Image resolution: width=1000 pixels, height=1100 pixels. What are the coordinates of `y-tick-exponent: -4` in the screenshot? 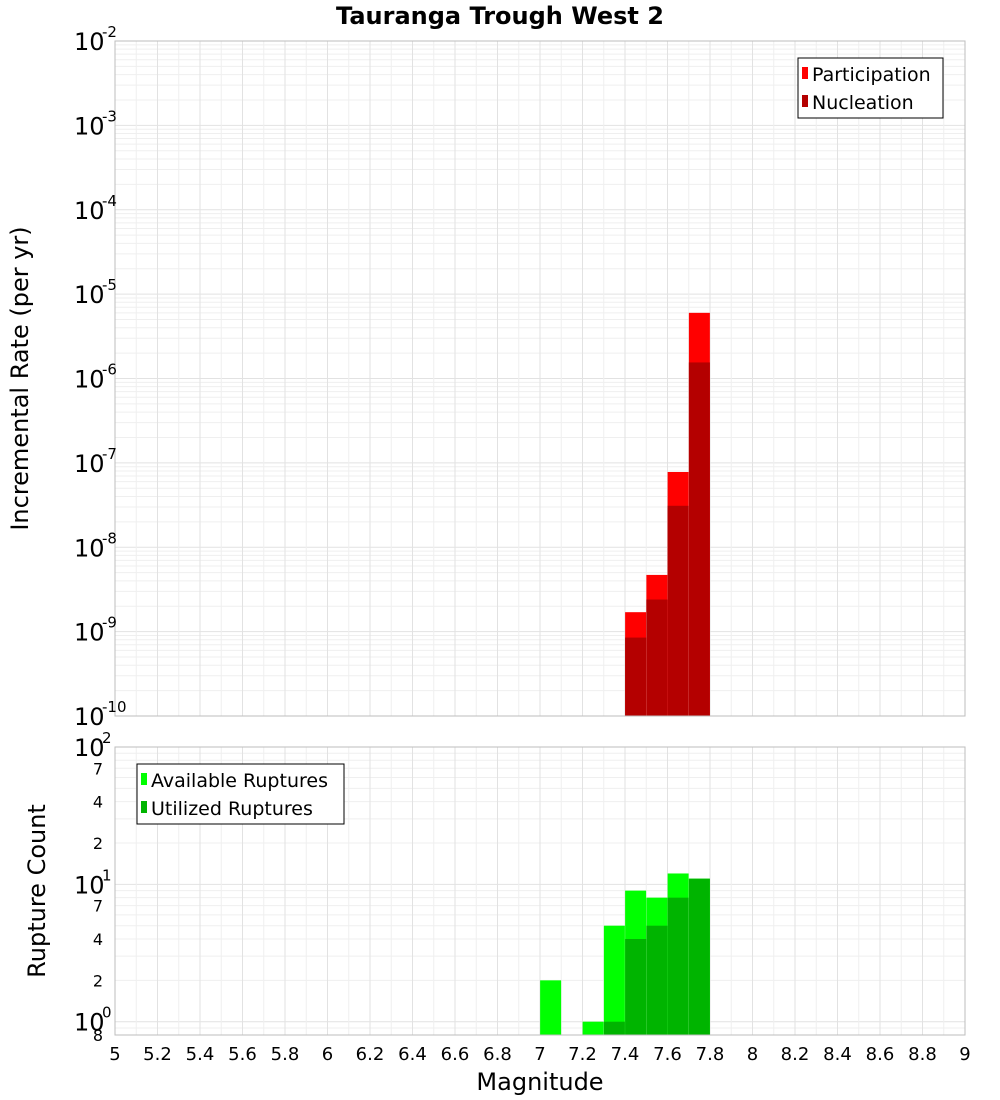 It's located at (109, 201).